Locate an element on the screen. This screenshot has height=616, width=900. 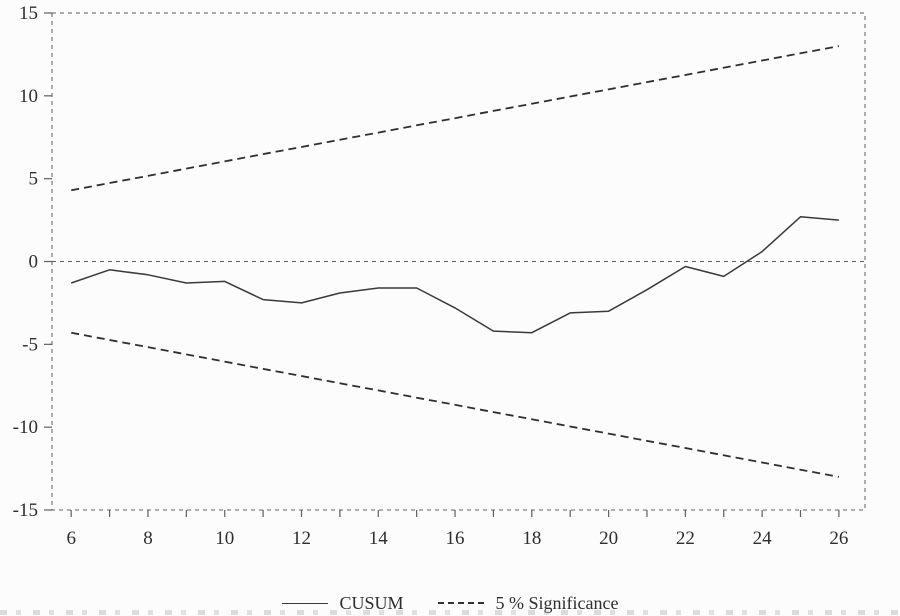
scan-noise-strip is located at coordinates (450, 612).